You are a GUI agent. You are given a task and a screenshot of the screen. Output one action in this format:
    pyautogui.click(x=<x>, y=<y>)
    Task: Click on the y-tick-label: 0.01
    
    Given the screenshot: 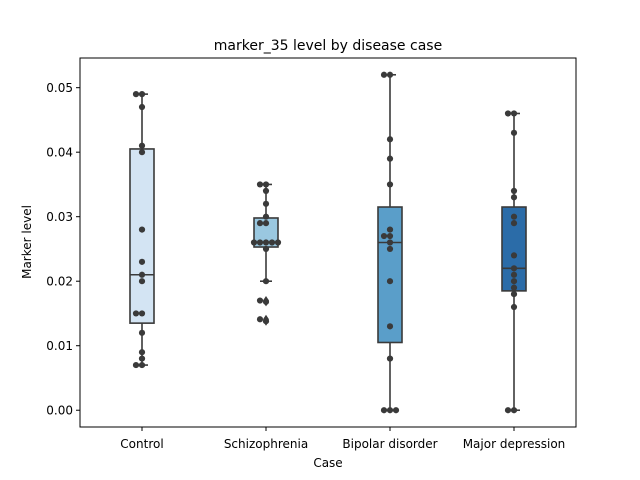 What is the action you would take?
    pyautogui.click(x=59, y=346)
    